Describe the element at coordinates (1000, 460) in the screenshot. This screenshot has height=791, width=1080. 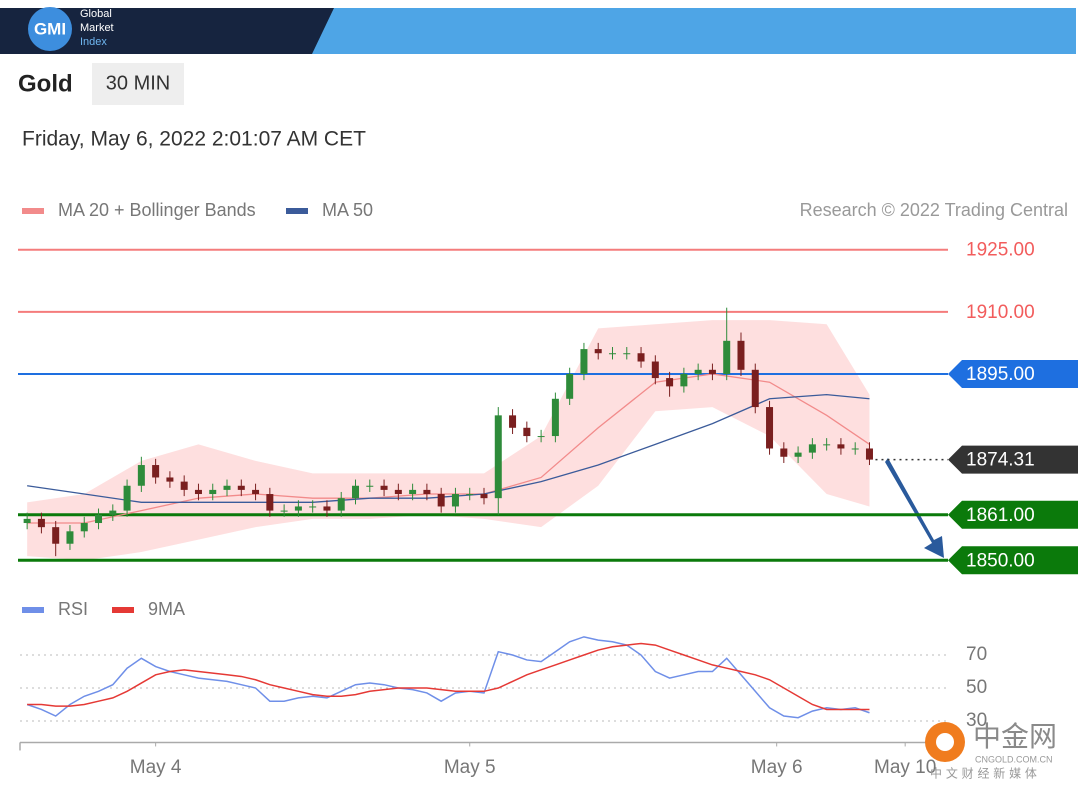
I see `level-label: 1874.31` at that location.